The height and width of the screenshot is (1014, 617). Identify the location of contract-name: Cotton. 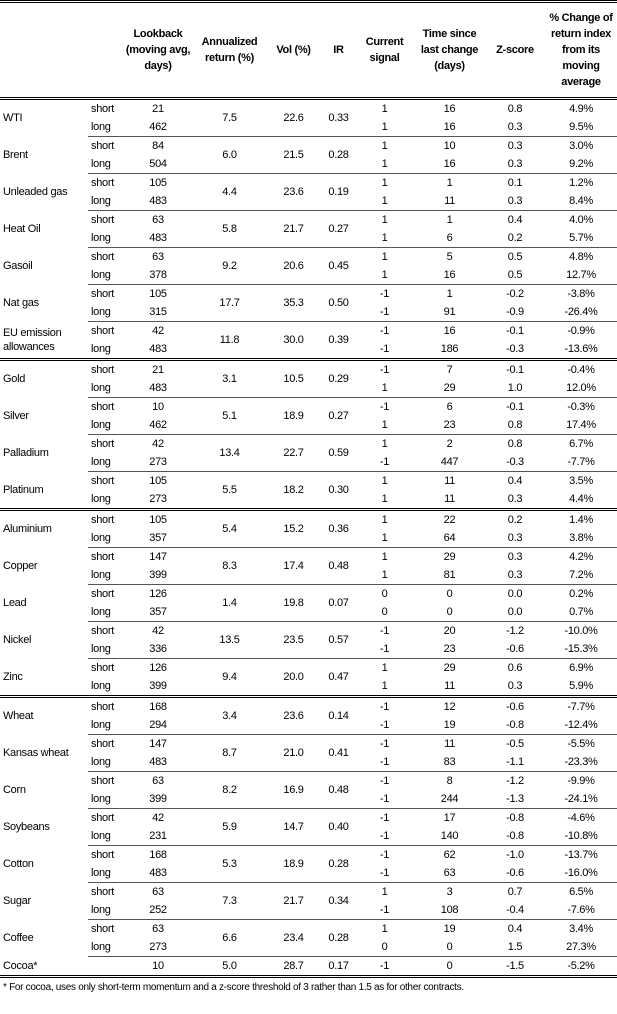
(18, 864).